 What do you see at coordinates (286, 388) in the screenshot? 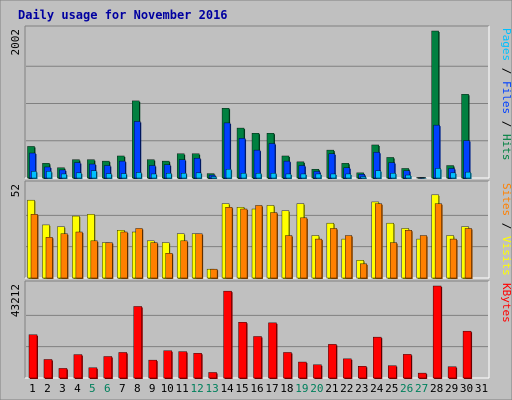
I see `x-tick-label: 18` at bounding box center [286, 388].